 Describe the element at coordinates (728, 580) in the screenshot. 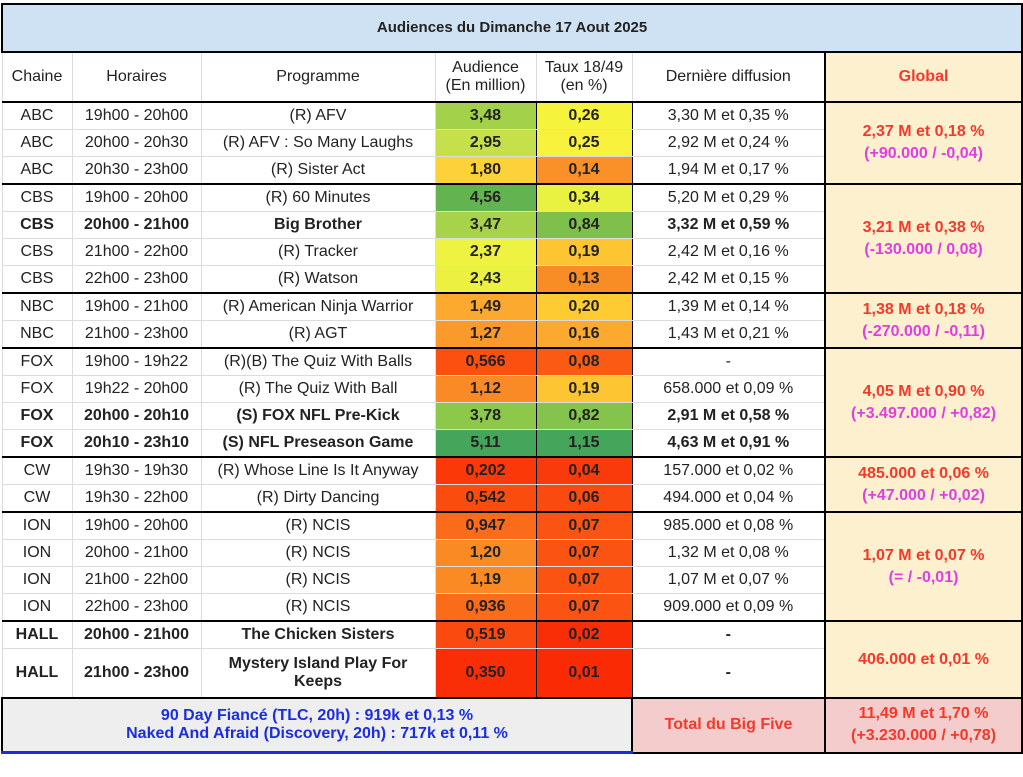

I see `last-airing-cell: 1,07 M et 0,07 %` at that location.